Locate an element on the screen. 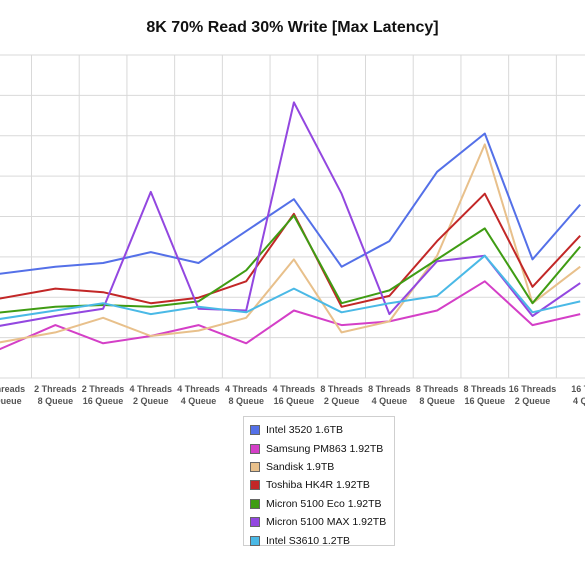 The width and height of the screenshot is (585, 575). x-tick-label: 4 Threads 16 Queue is located at coordinates (294, 395).